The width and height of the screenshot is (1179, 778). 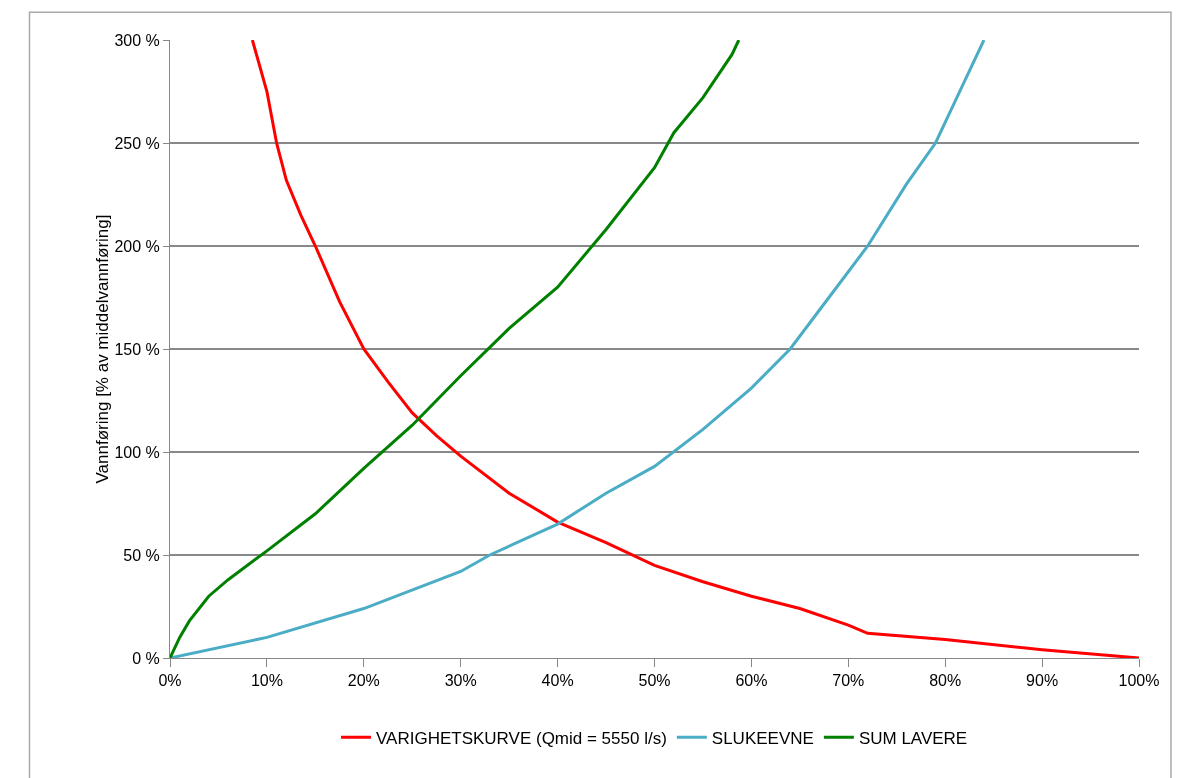 What do you see at coordinates (913, 738) in the screenshot?
I see `legend-label: SUM LAVERE` at bounding box center [913, 738].